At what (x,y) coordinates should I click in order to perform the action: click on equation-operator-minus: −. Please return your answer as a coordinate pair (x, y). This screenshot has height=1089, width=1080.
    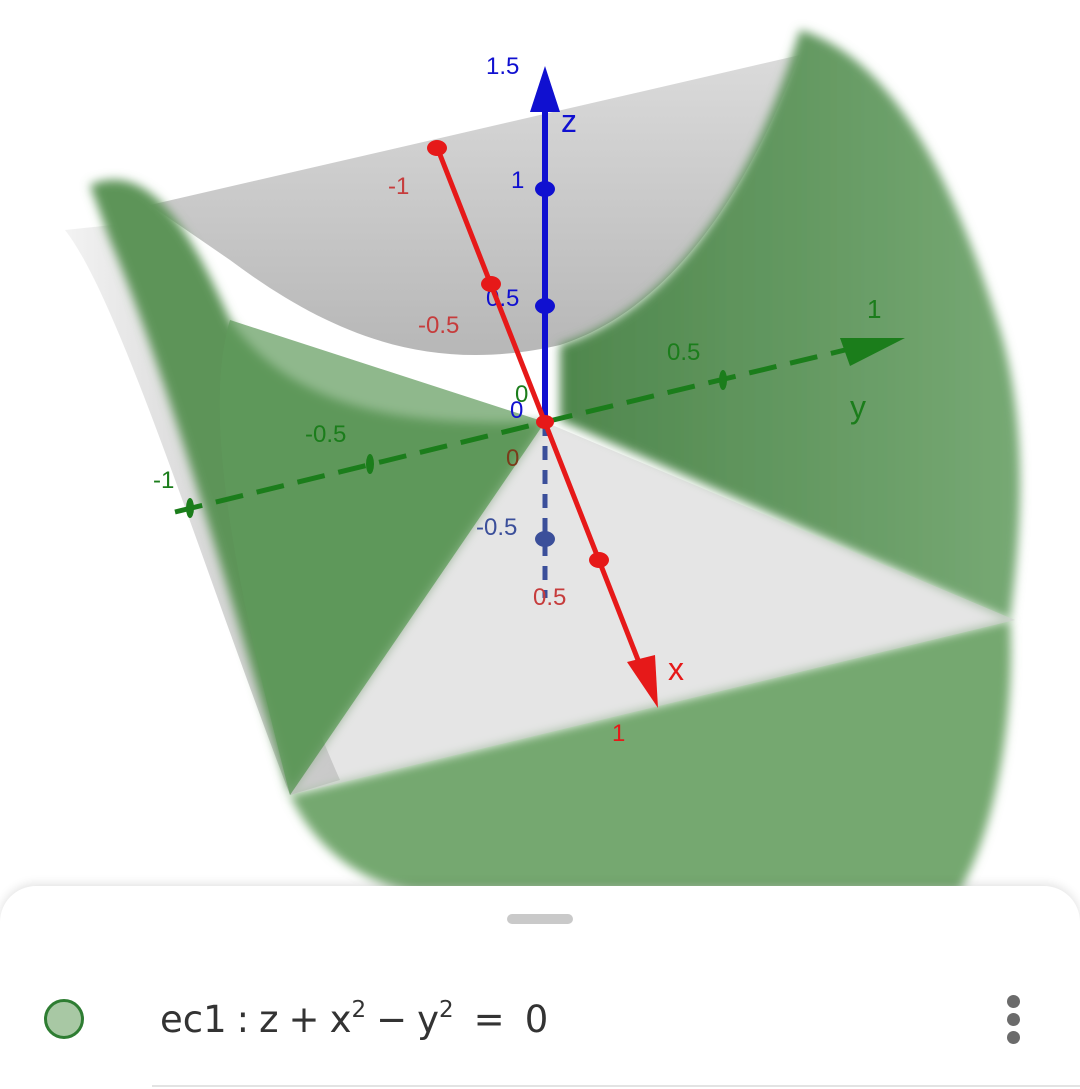
    Looking at the image, I should click on (392, 1019).